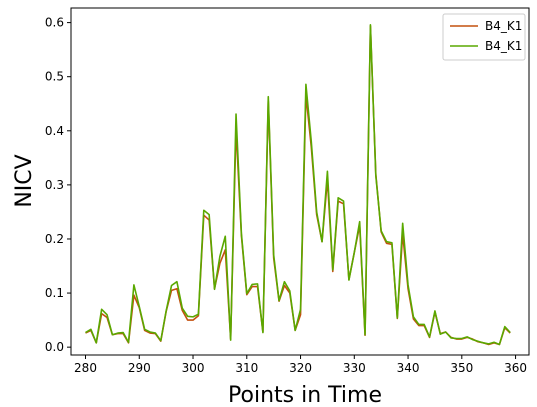 The width and height of the screenshot is (537, 407). I want to click on x-tick-label: 340, so click(408, 368).